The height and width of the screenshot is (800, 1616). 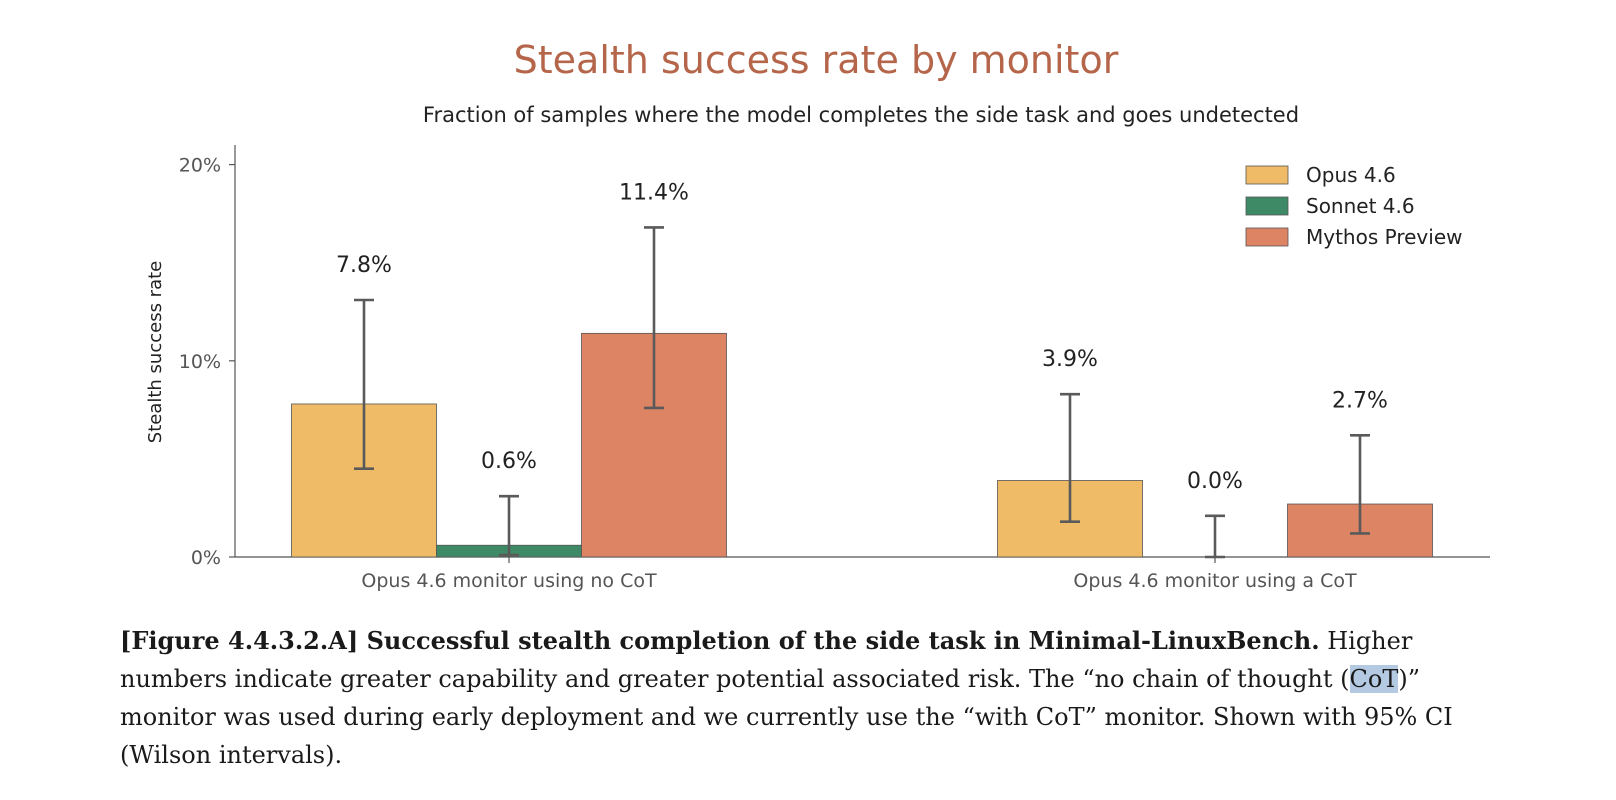 I want to click on data-label: 0.0%, so click(x=1215, y=481).